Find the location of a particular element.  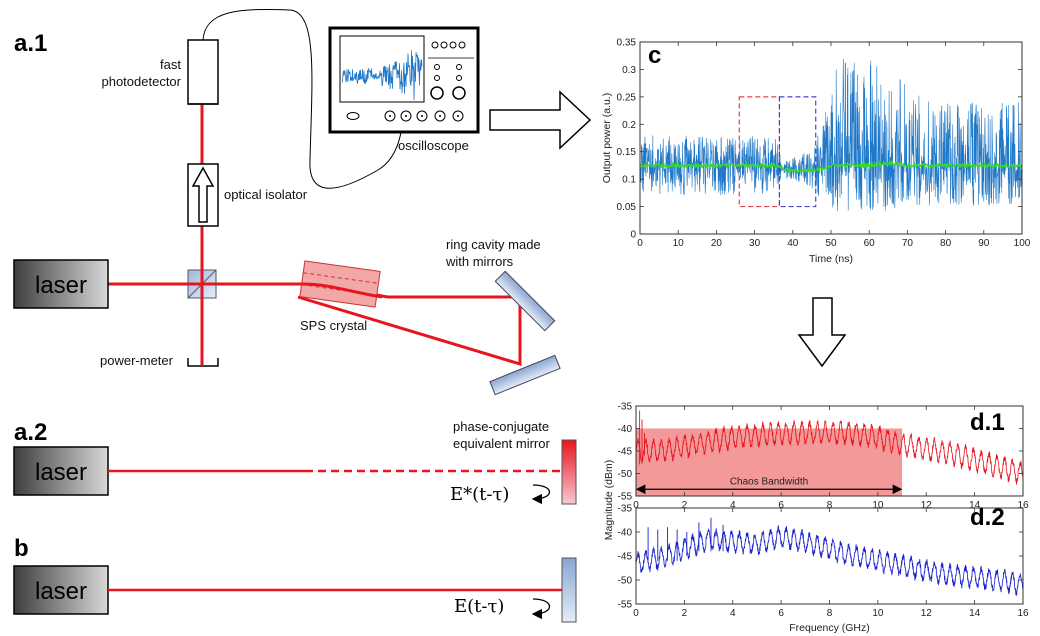

sps-crystal-label: SPS crystal is located at coordinates (333, 325).